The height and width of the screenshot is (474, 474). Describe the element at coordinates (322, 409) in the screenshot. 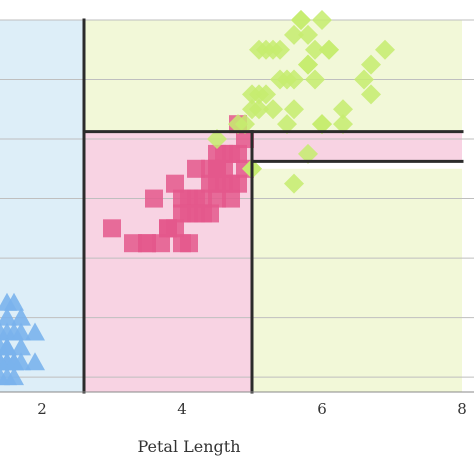

I see `x-tick-label: 6` at that location.